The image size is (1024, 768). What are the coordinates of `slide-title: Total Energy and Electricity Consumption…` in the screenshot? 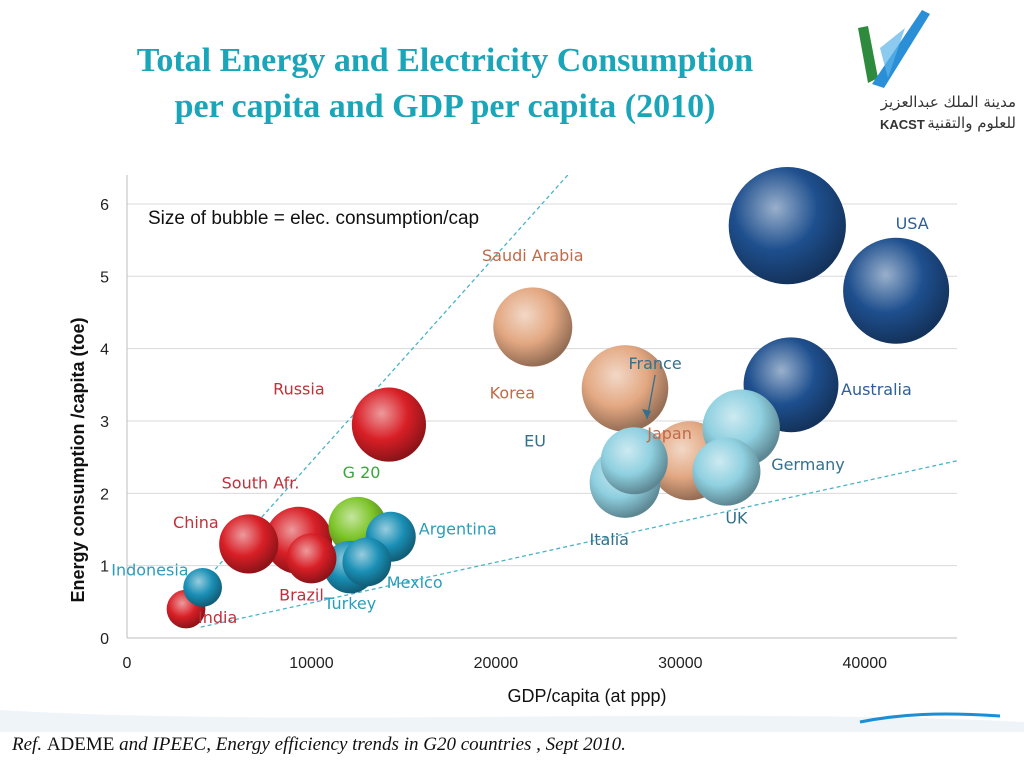 It's located at (445, 84).